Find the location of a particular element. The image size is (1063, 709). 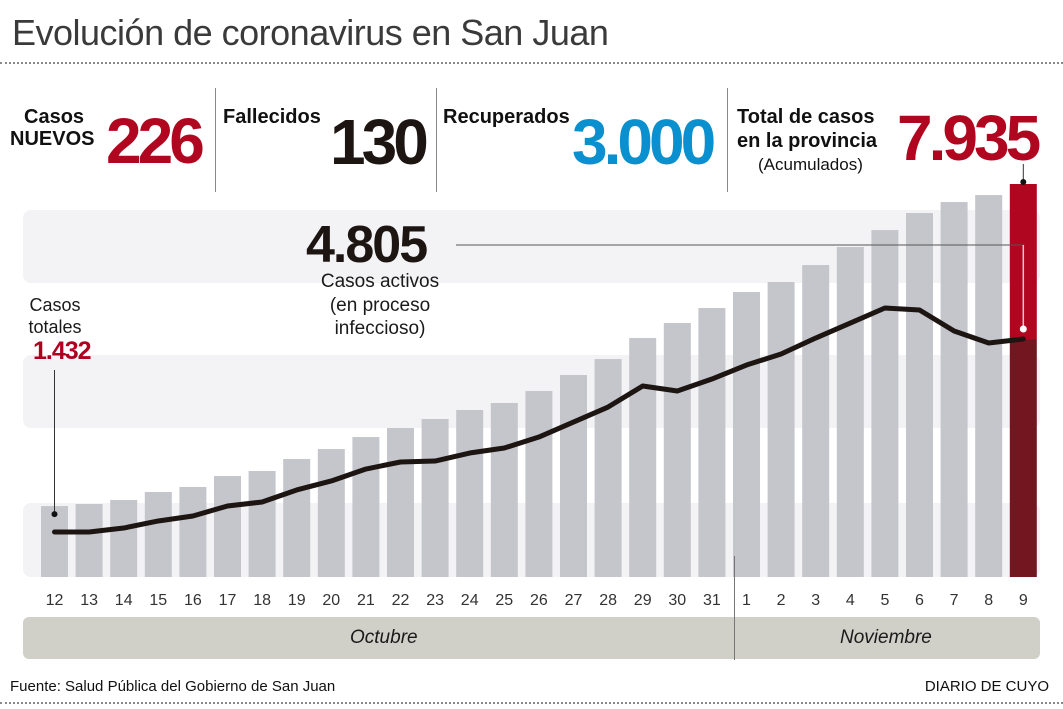

x-tick-label: 16 is located at coordinates (193, 600).